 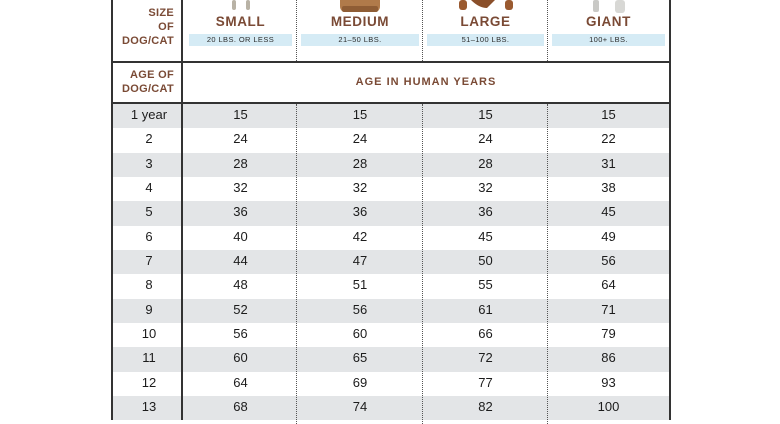 I want to click on human-age-cell-medium: 47, so click(x=360, y=260).